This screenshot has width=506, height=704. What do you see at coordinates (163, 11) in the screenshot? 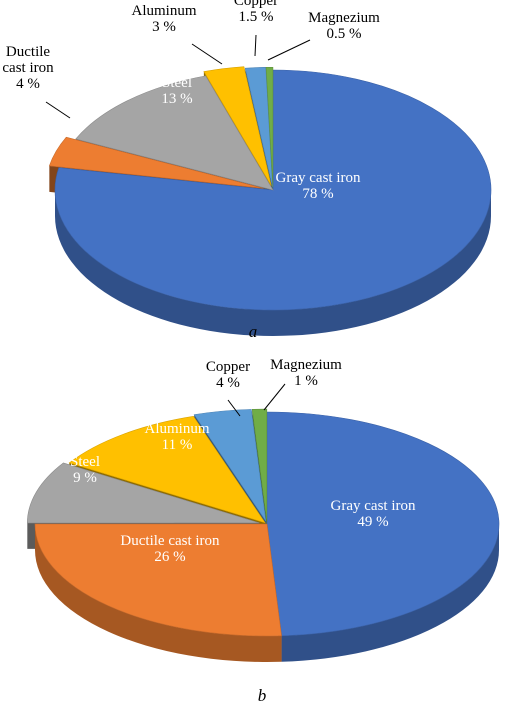
I see `pie-a-aluminum-name-label: Aluminum` at bounding box center [163, 11].